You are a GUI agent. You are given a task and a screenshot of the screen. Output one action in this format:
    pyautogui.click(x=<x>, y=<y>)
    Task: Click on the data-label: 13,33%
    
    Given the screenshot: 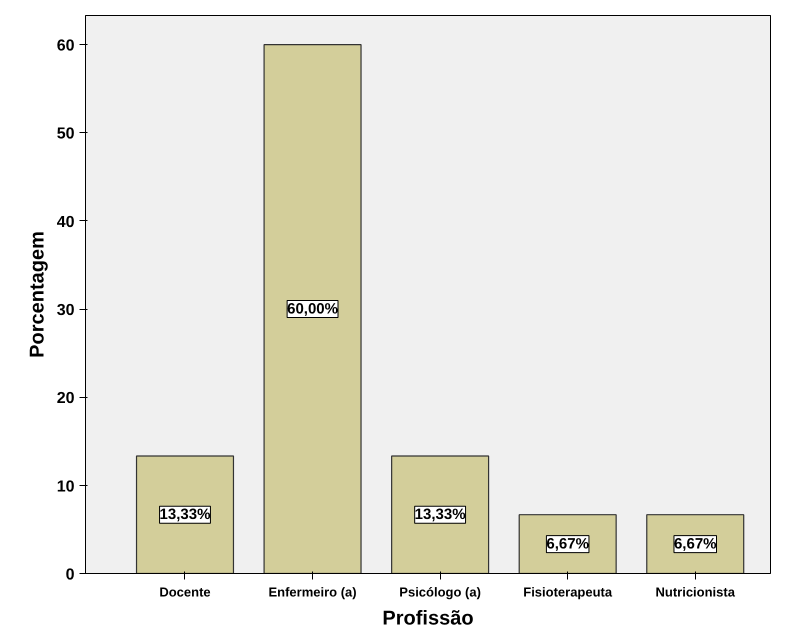 What is the action you would take?
    pyautogui.click(x=185, y=515)
    